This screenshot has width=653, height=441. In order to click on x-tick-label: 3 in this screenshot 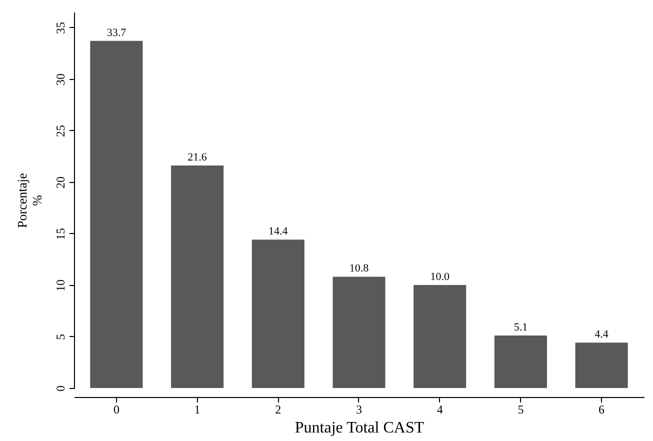, I will do `click(359, 409)`.